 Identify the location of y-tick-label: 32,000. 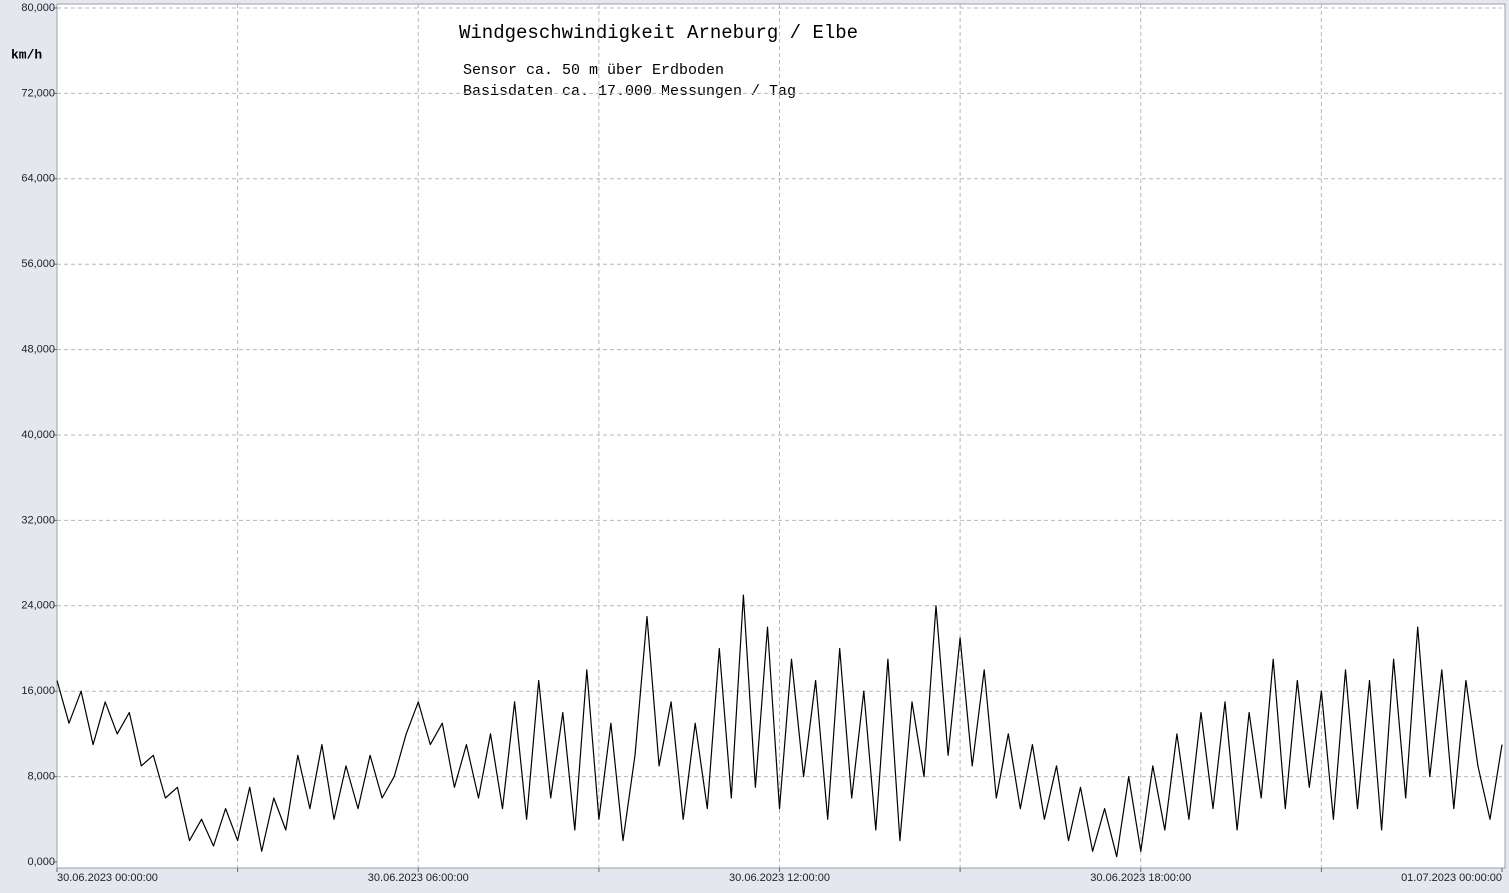
(38, 520).